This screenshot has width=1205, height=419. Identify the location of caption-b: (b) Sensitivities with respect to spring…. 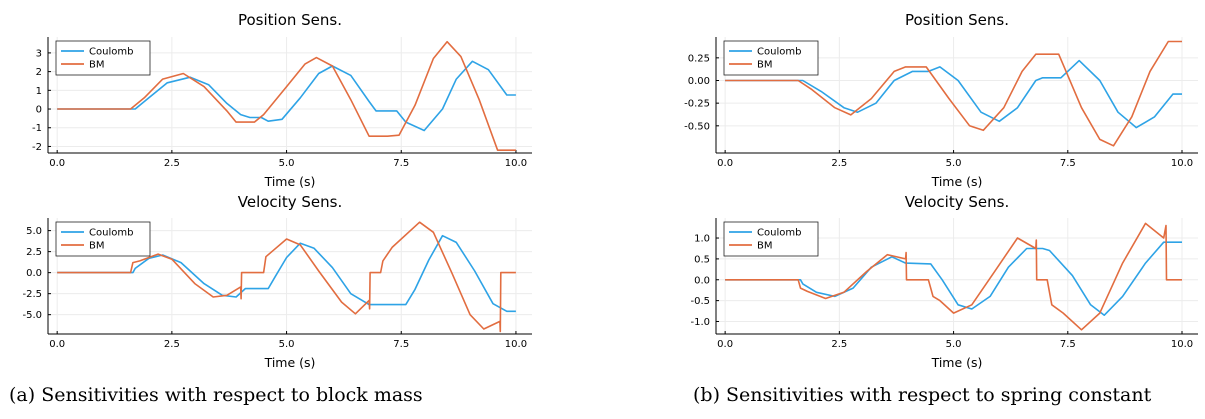
(922, 395).